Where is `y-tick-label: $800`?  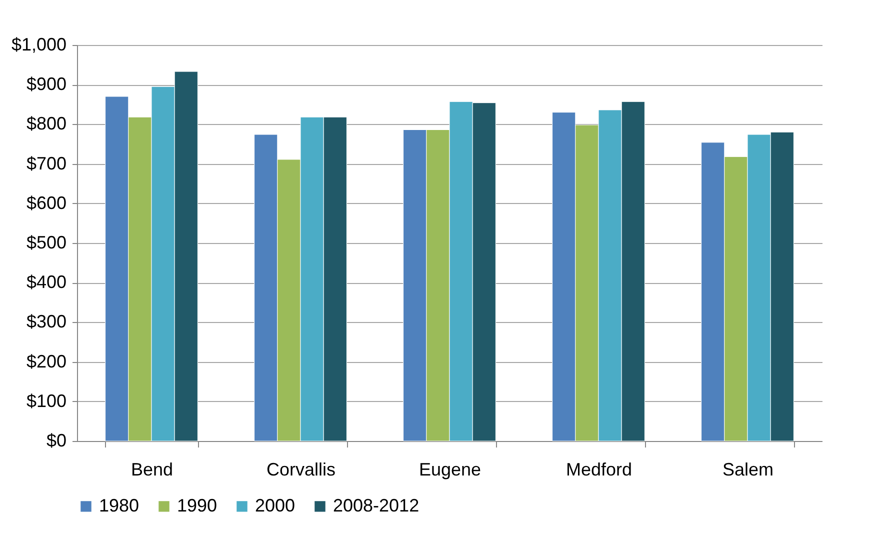
y-tick-label: $800 is located at coordinates (46, 124).